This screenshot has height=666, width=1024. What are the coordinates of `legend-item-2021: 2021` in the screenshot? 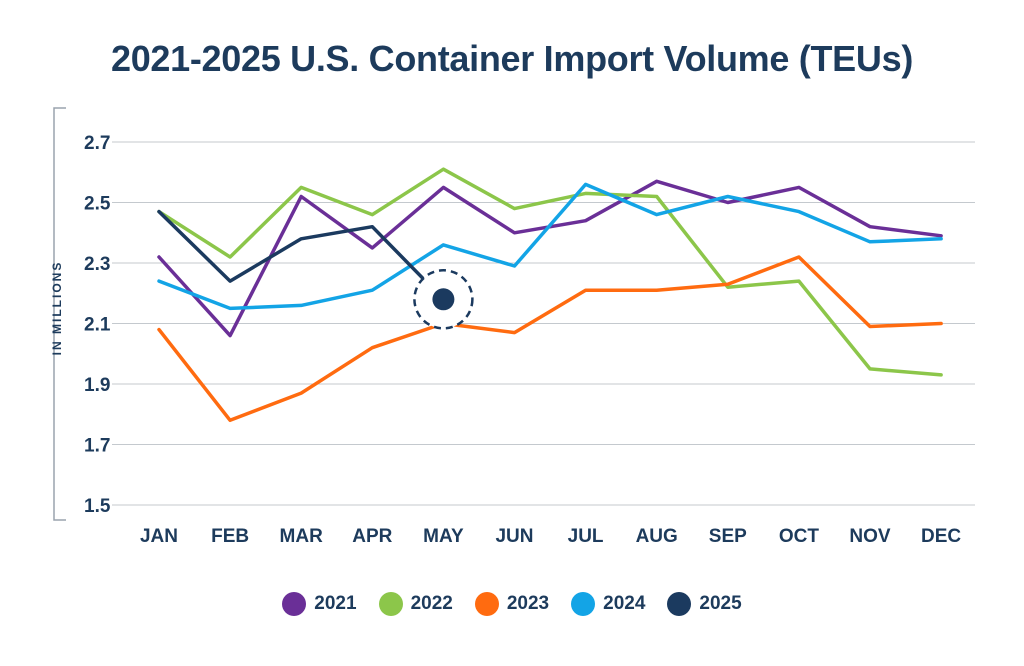 It's located at (319, 604).